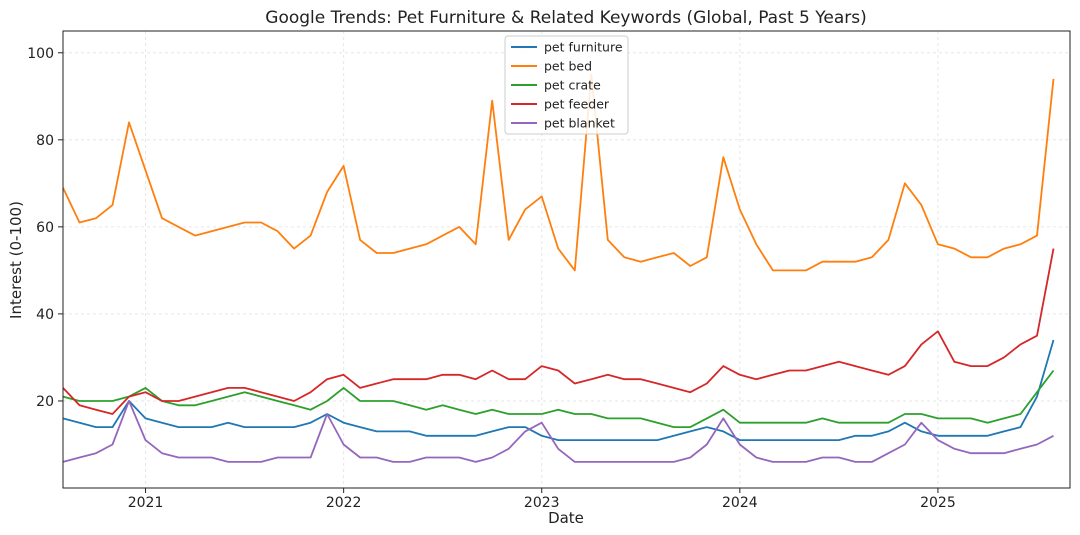  What do you see at coordinates (45, 402) in the screenshot?
I see `y-tick-label: 20` at bounding box center [45, 402].